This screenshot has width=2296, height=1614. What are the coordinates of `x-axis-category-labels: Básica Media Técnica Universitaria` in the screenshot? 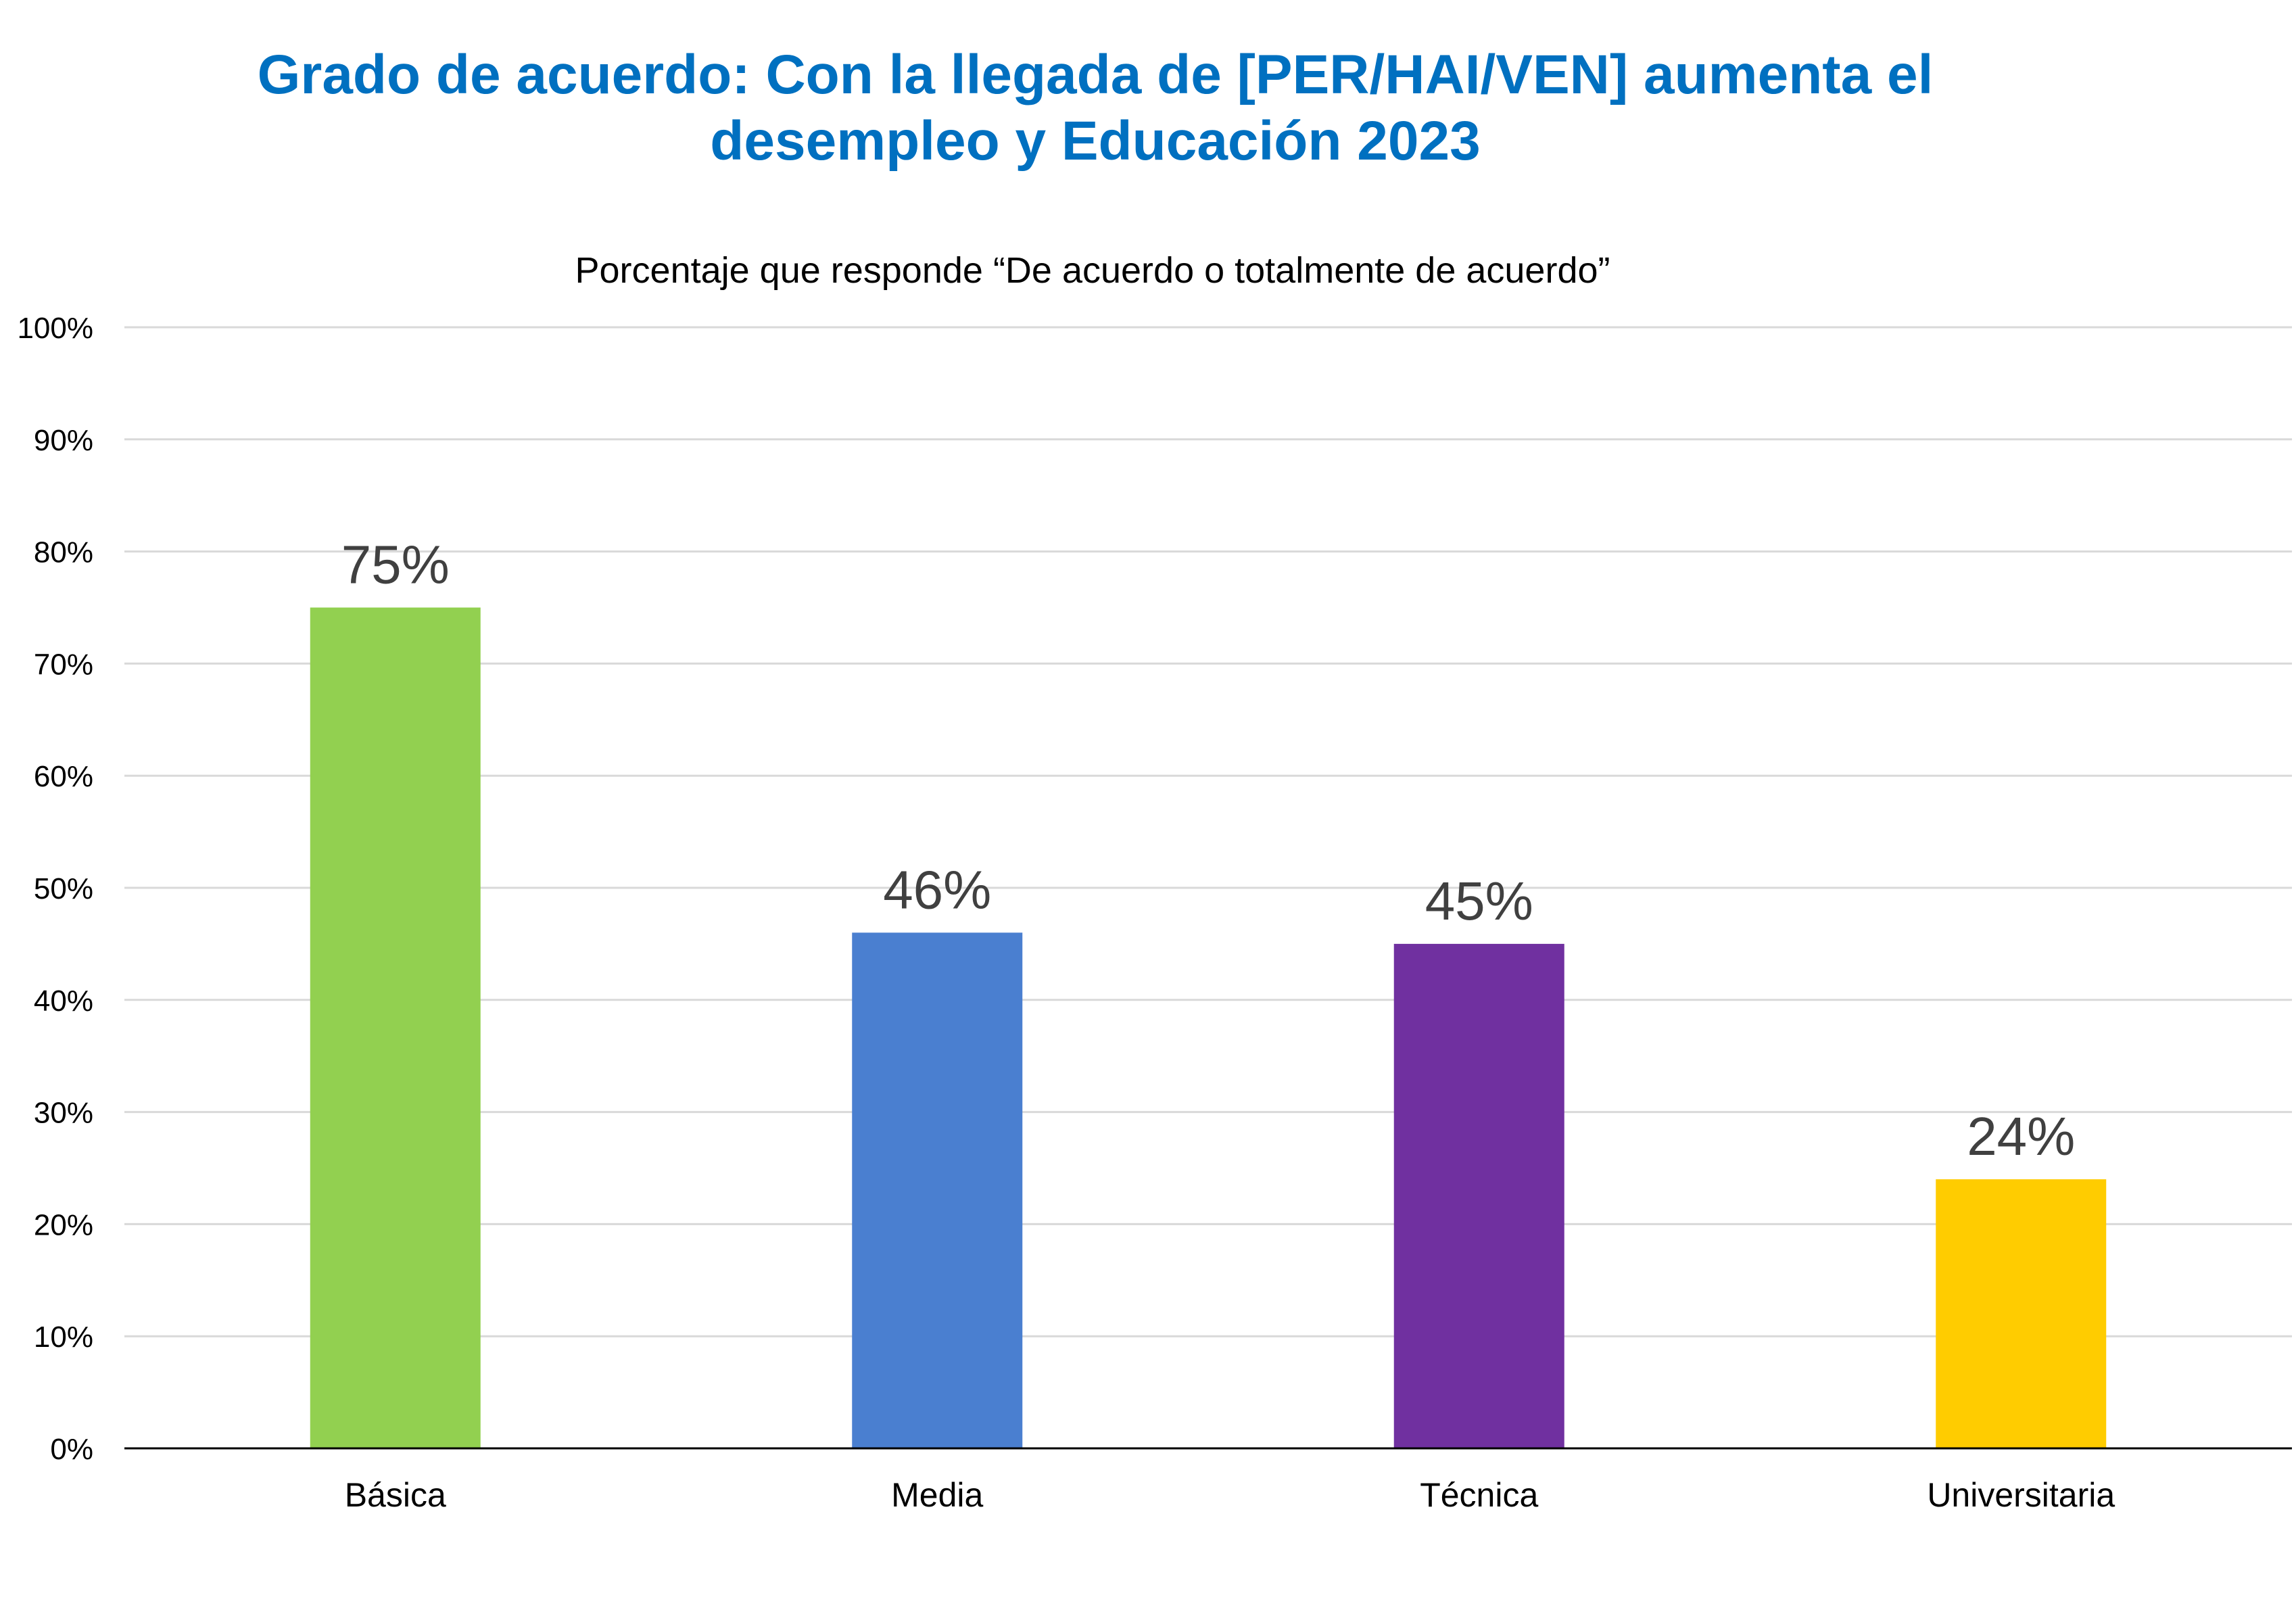 It's located at (1230, 1495).